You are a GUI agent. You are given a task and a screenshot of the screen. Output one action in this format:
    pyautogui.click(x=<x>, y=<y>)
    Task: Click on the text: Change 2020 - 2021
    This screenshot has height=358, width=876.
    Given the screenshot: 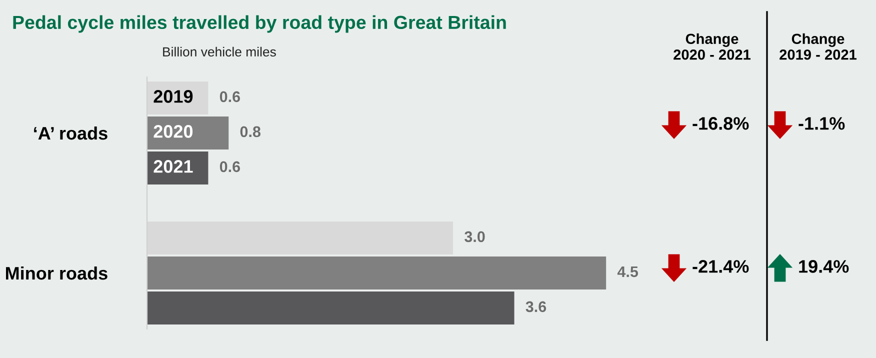 What is the action you would take?
    pyautogui.click(x=712, y=46)
    